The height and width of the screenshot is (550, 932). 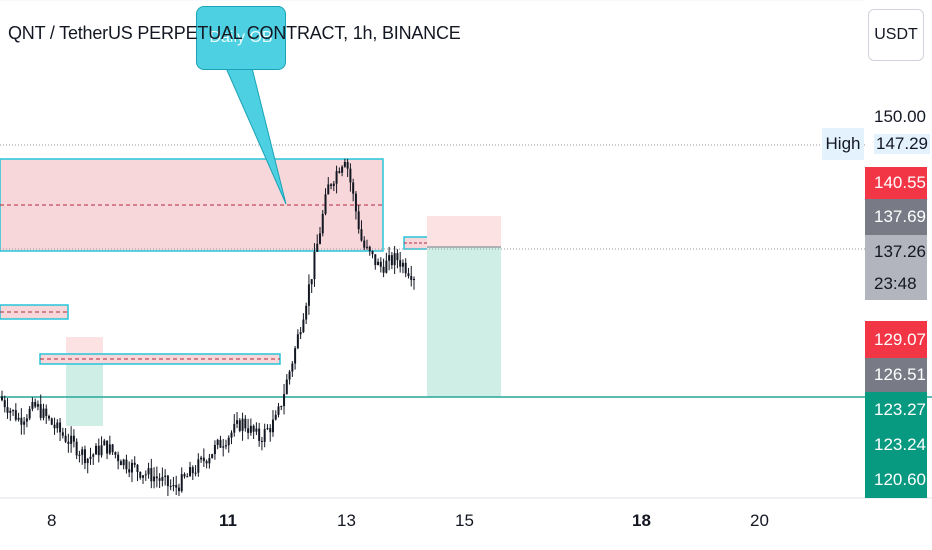 What do you see at coordinates (896, 35) in the screenshot?
I see `currency-button: USDT` at bounding box center [896, 35].